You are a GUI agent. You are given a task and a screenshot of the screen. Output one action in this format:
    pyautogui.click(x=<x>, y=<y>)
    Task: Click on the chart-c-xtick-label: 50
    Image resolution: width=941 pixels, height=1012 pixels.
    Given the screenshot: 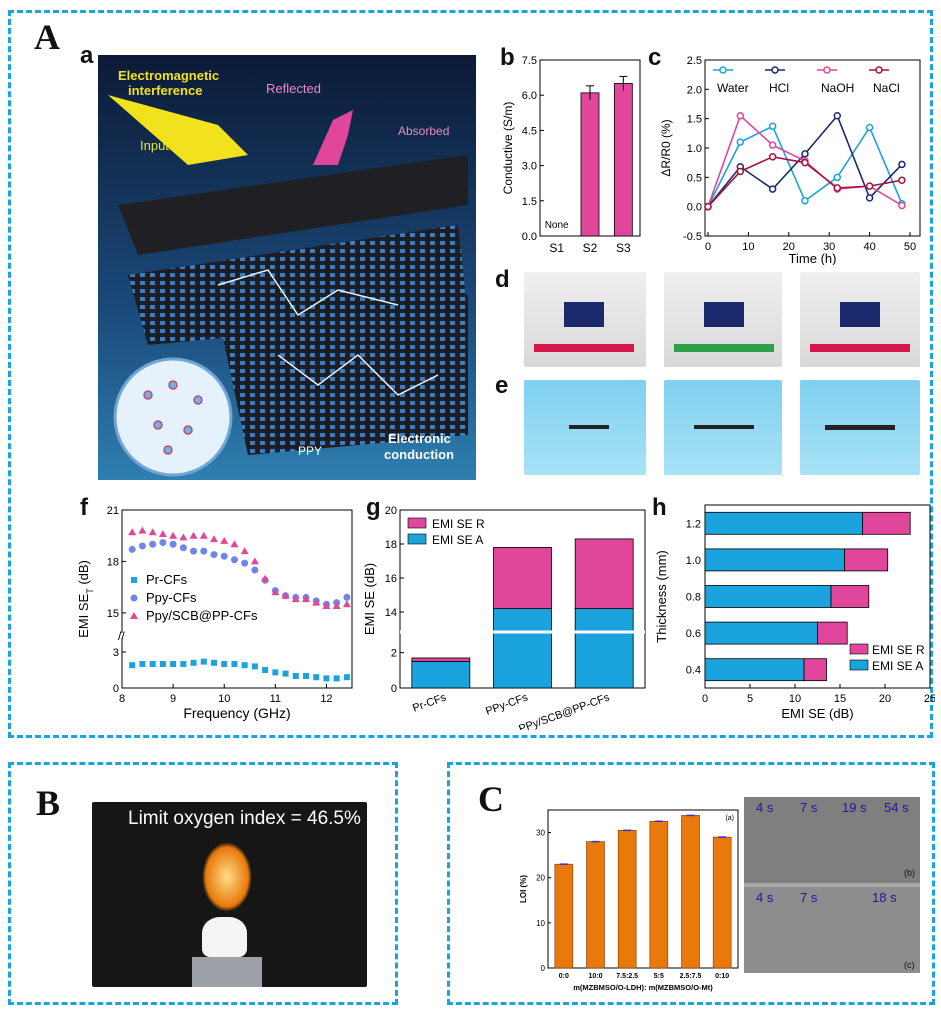 What is the action you would take?
    pyautogui.click(x=910, y=247)
    